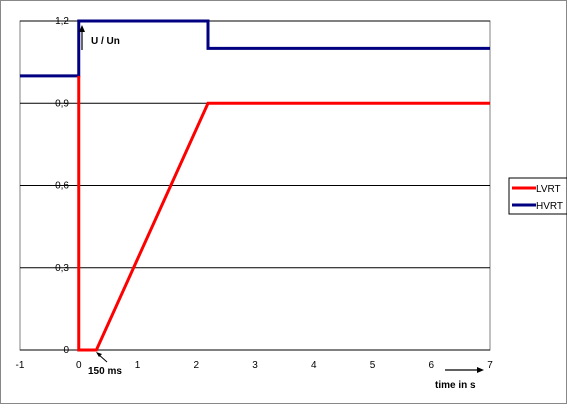  What do you see at coordinates (255, 365) in the screenshot?
I see `x-tick-label: 3` at bounding box center [255, 365].